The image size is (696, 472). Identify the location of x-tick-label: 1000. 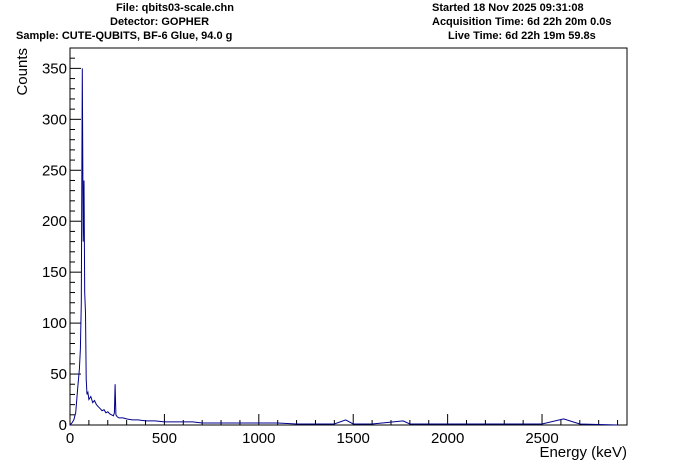
(258, 438).